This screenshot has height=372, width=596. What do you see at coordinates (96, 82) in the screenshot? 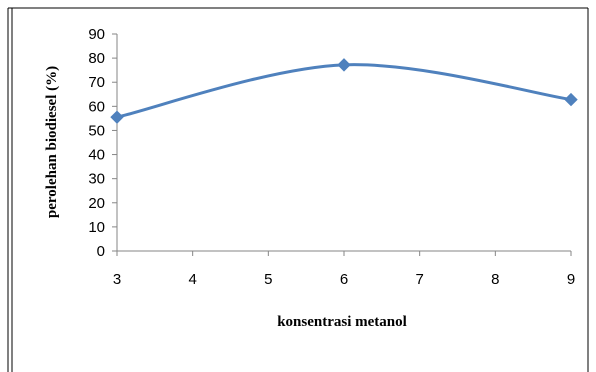
I see `y-tick-label: 70` at bounding box center [96, 82].